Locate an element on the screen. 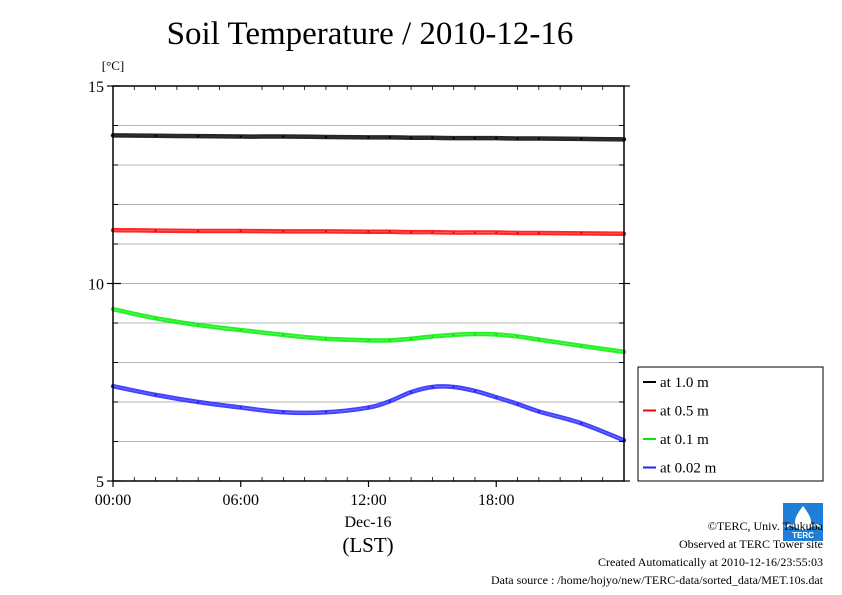 The image size is (842, 595). series-at-0-5-m is located at coordinates (368, 231).